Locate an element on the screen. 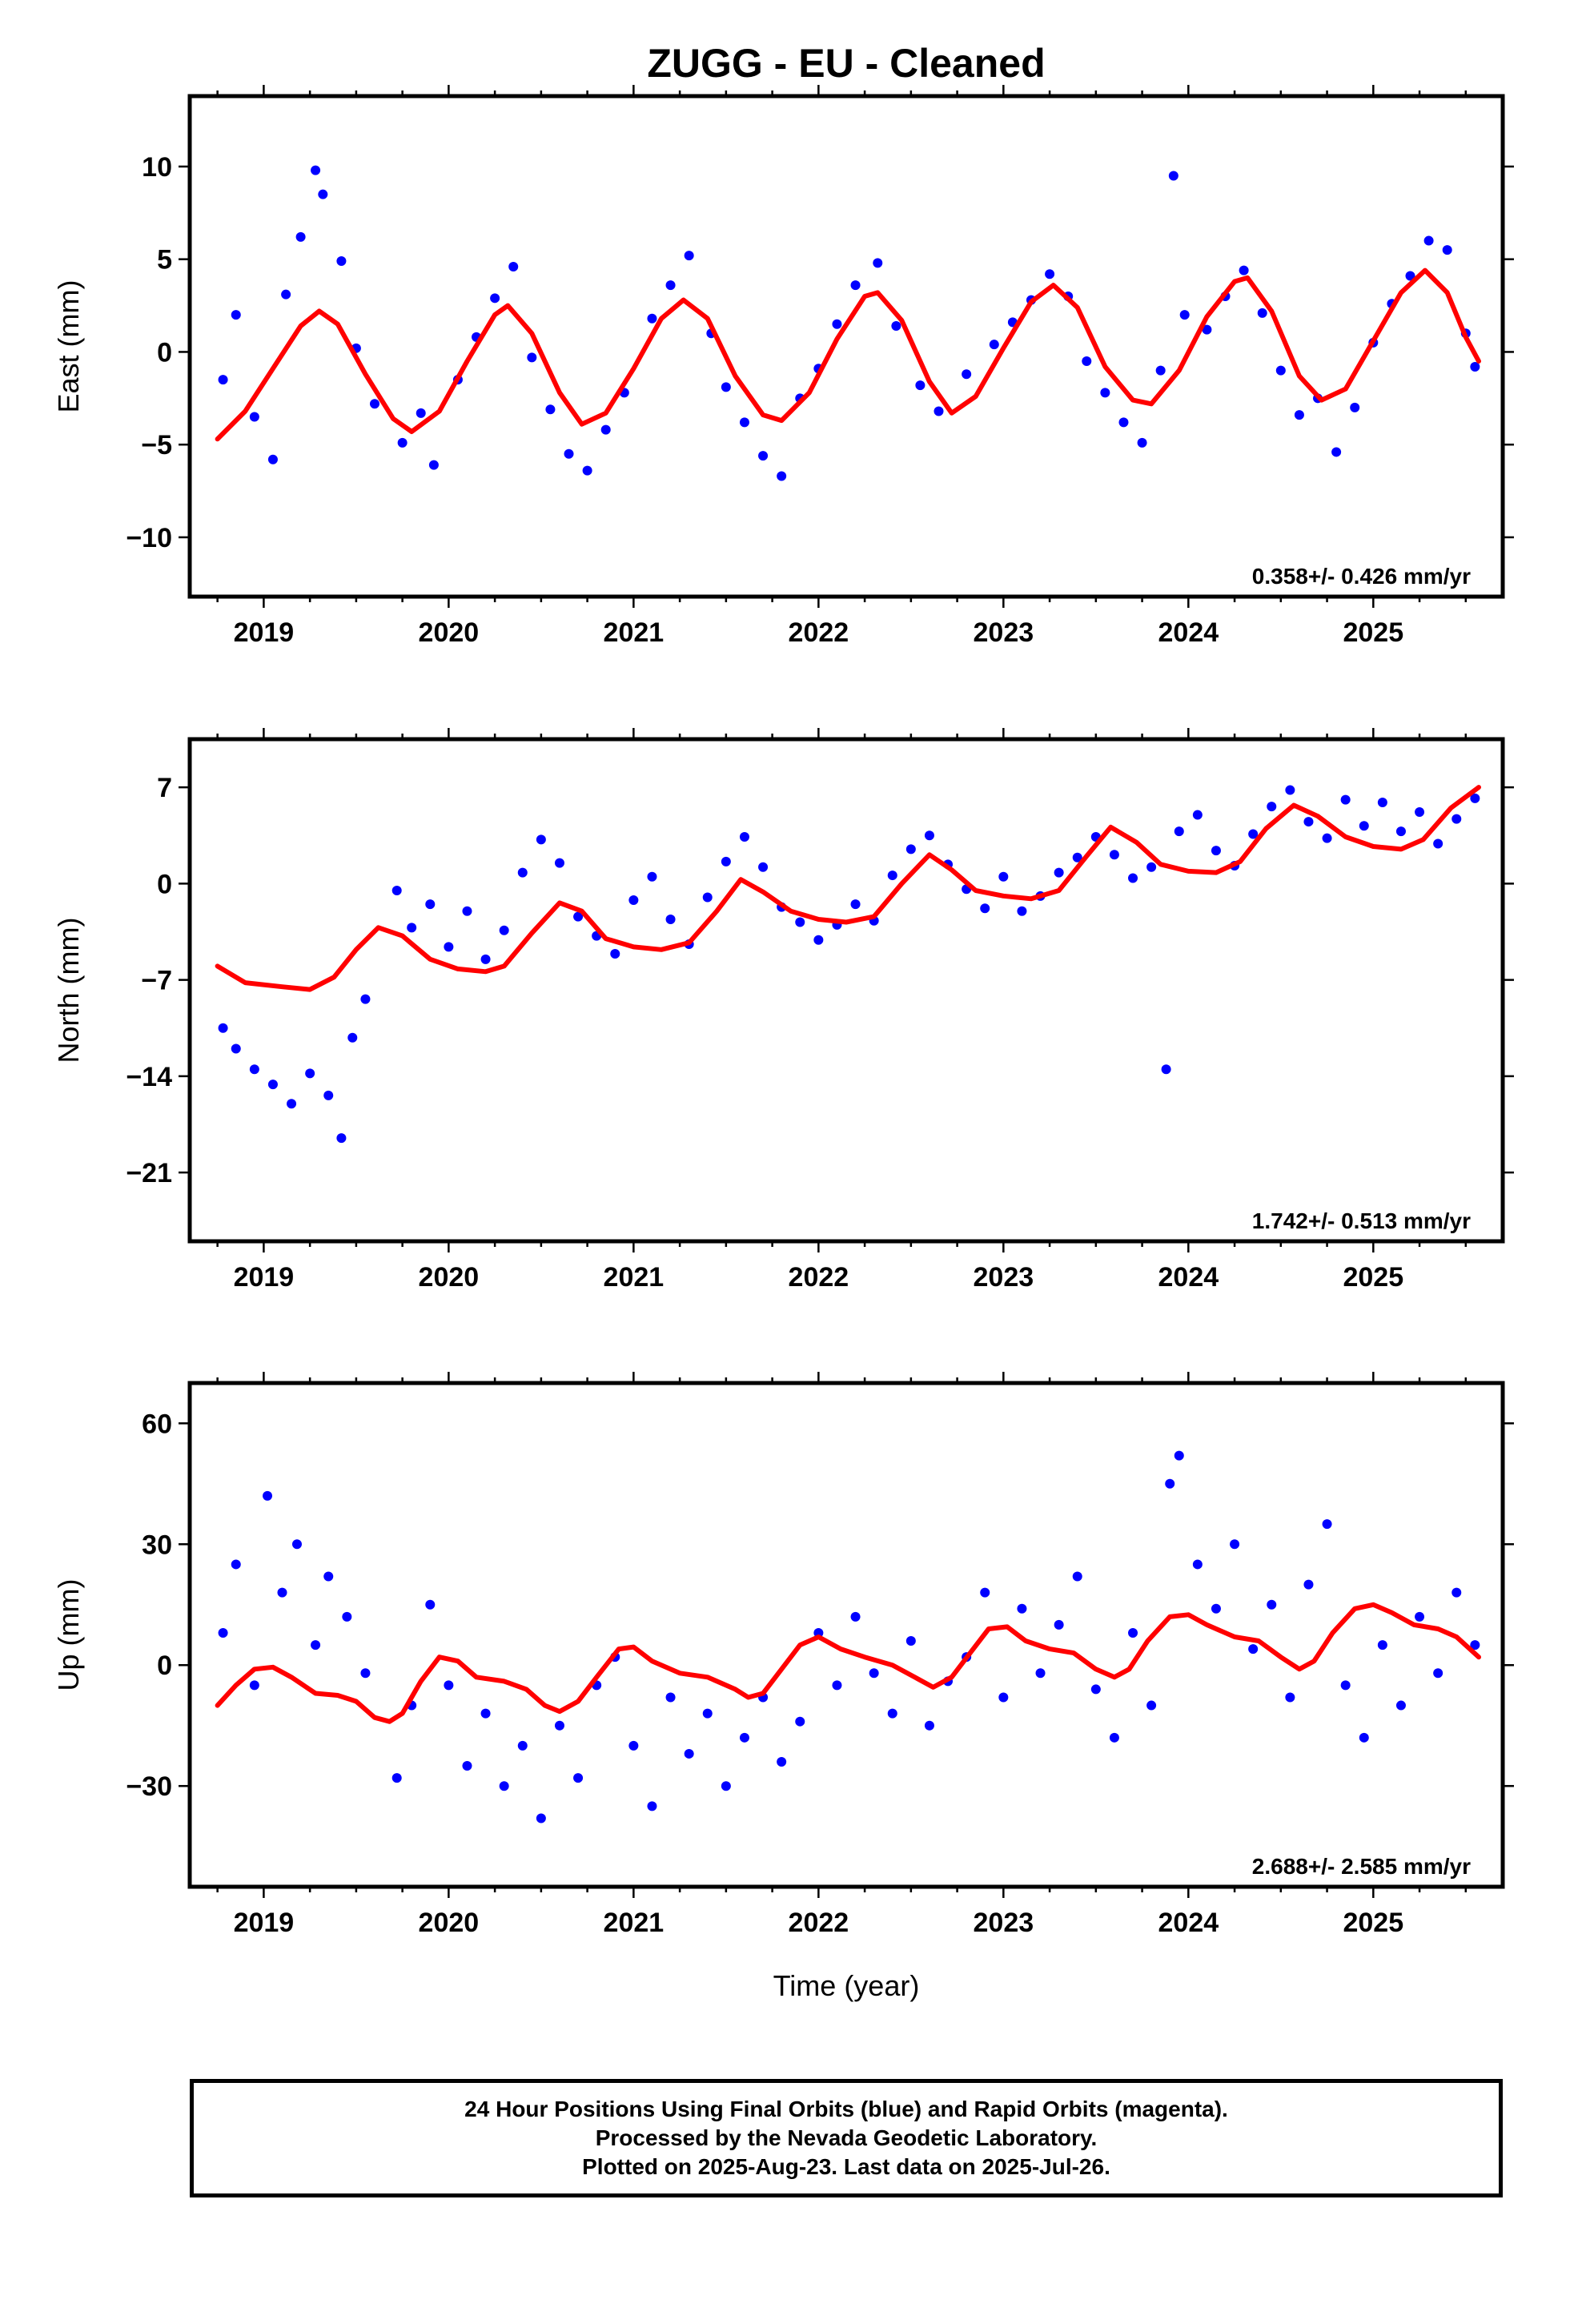 Image resolution: width=1582 pixels, height=2324 pixels. fit-curve-up is located at coordinates (848, 1663).